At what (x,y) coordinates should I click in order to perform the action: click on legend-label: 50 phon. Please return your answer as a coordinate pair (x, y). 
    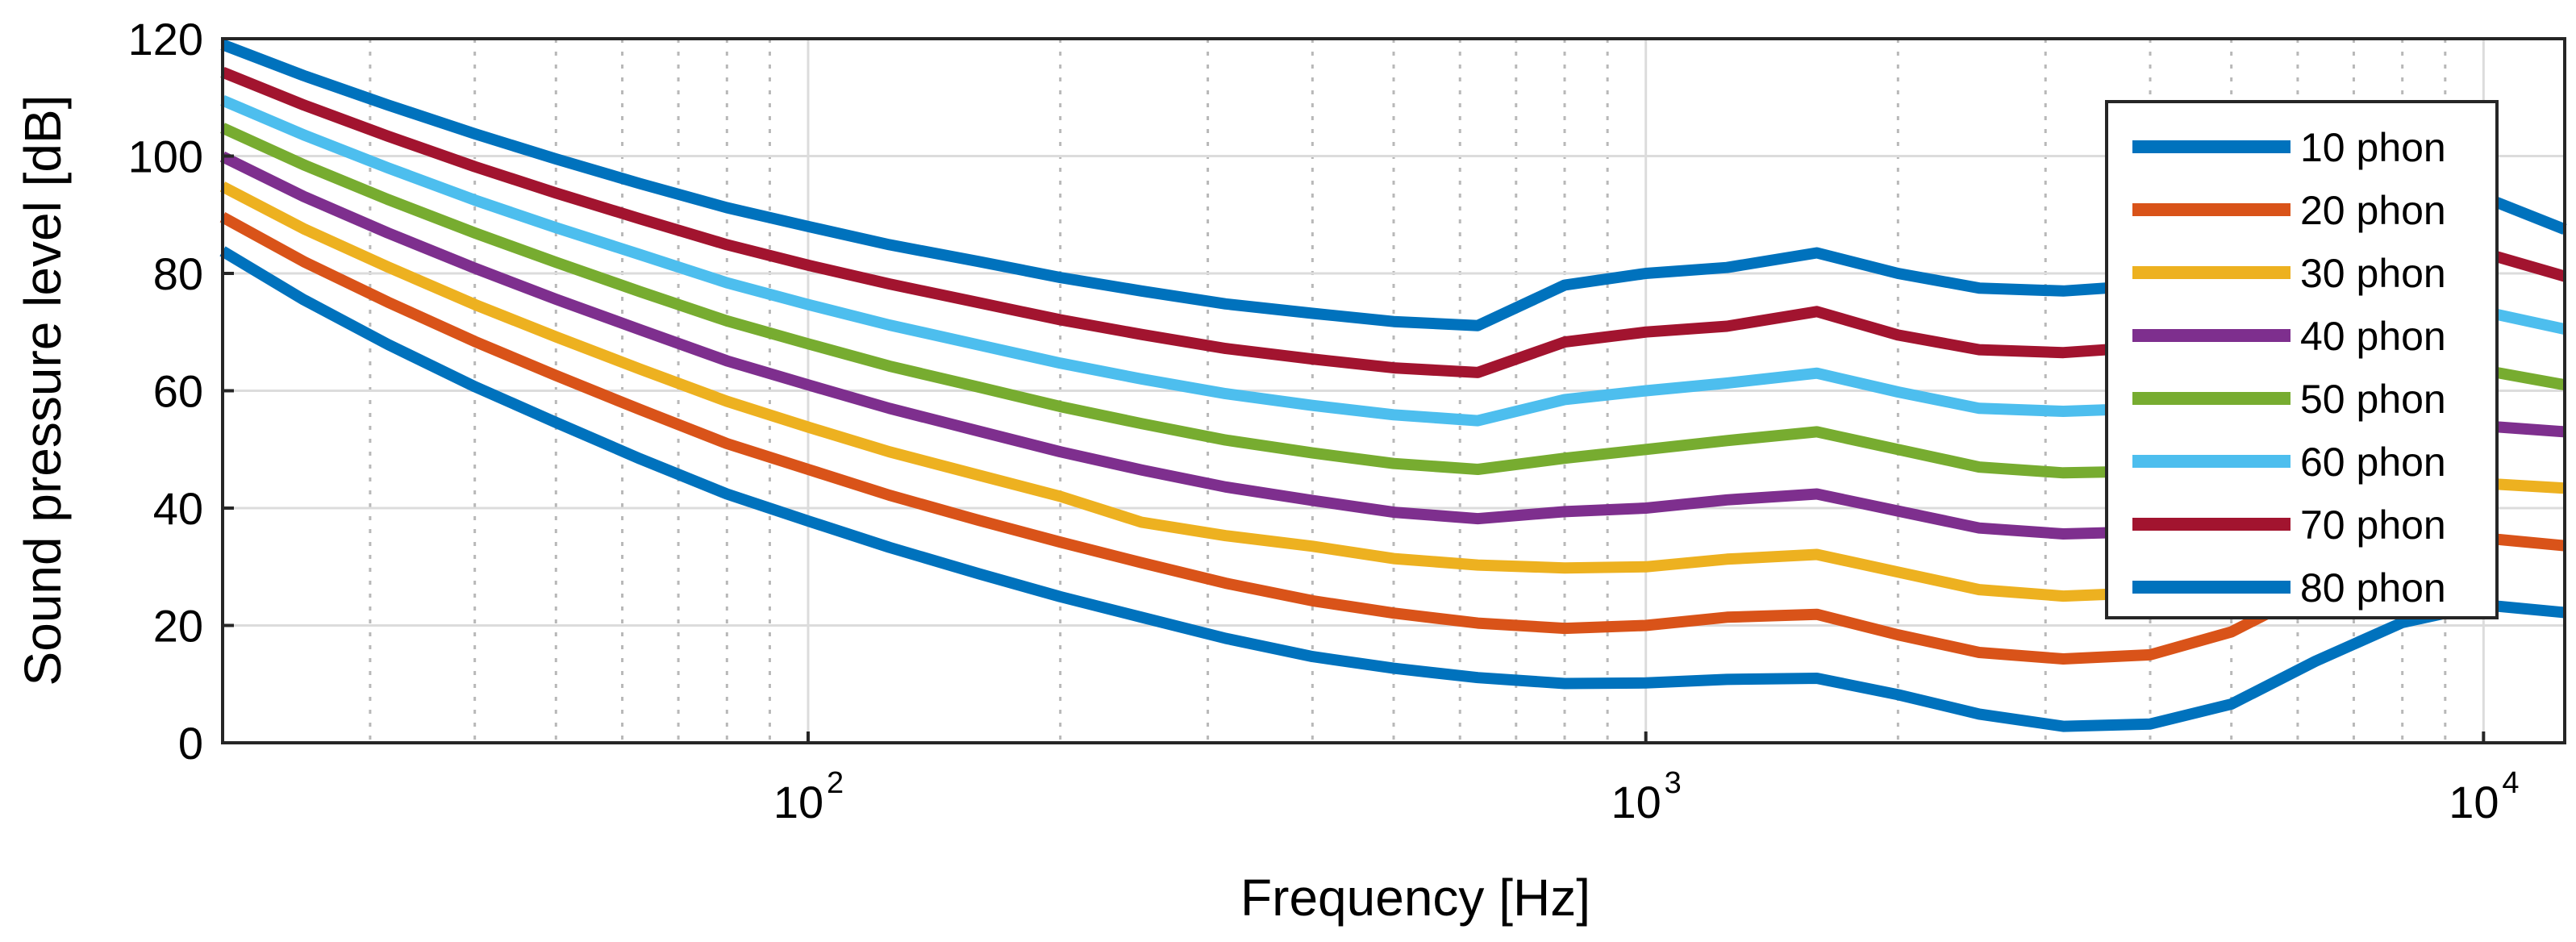
    Looking at the image, I should click on (2373, 399).